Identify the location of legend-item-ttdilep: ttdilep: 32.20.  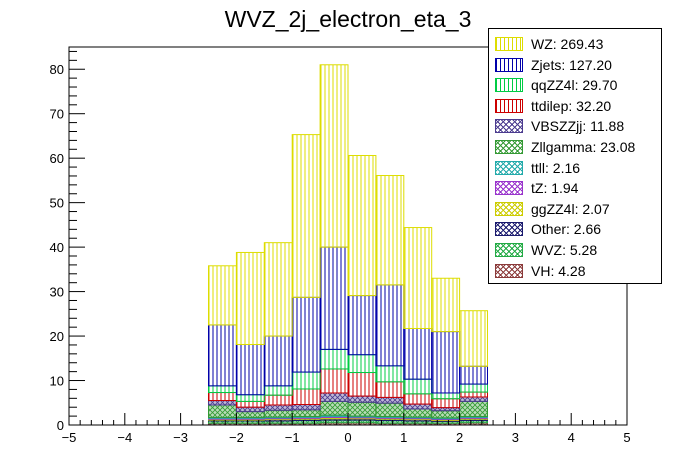
(553, 106).